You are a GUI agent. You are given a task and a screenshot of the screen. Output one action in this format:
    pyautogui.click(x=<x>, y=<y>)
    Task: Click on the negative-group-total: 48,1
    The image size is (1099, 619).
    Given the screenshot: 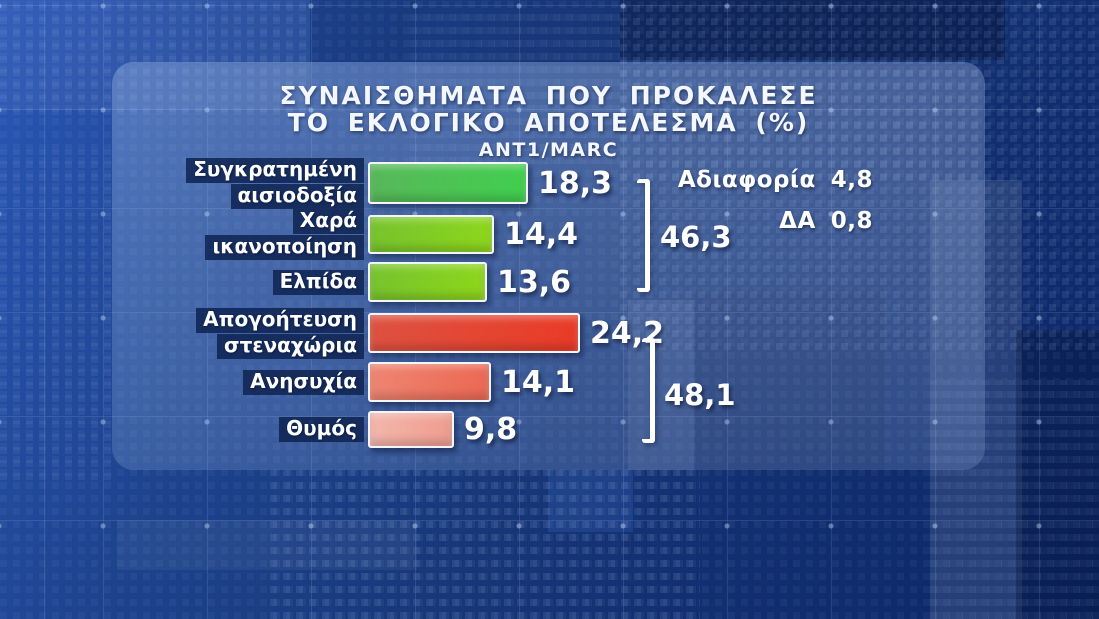 What is the action you would take?
    pyautogui.click(x=700, y=395)
    